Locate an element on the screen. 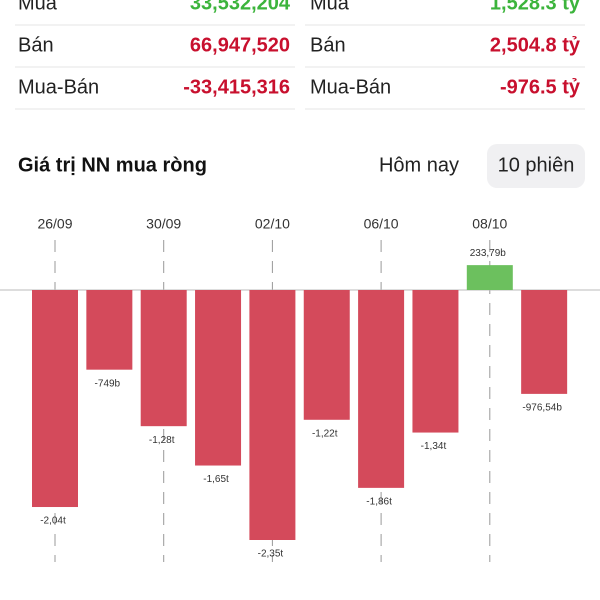  value-label: 233,79b is located at coordinates (488, 253).